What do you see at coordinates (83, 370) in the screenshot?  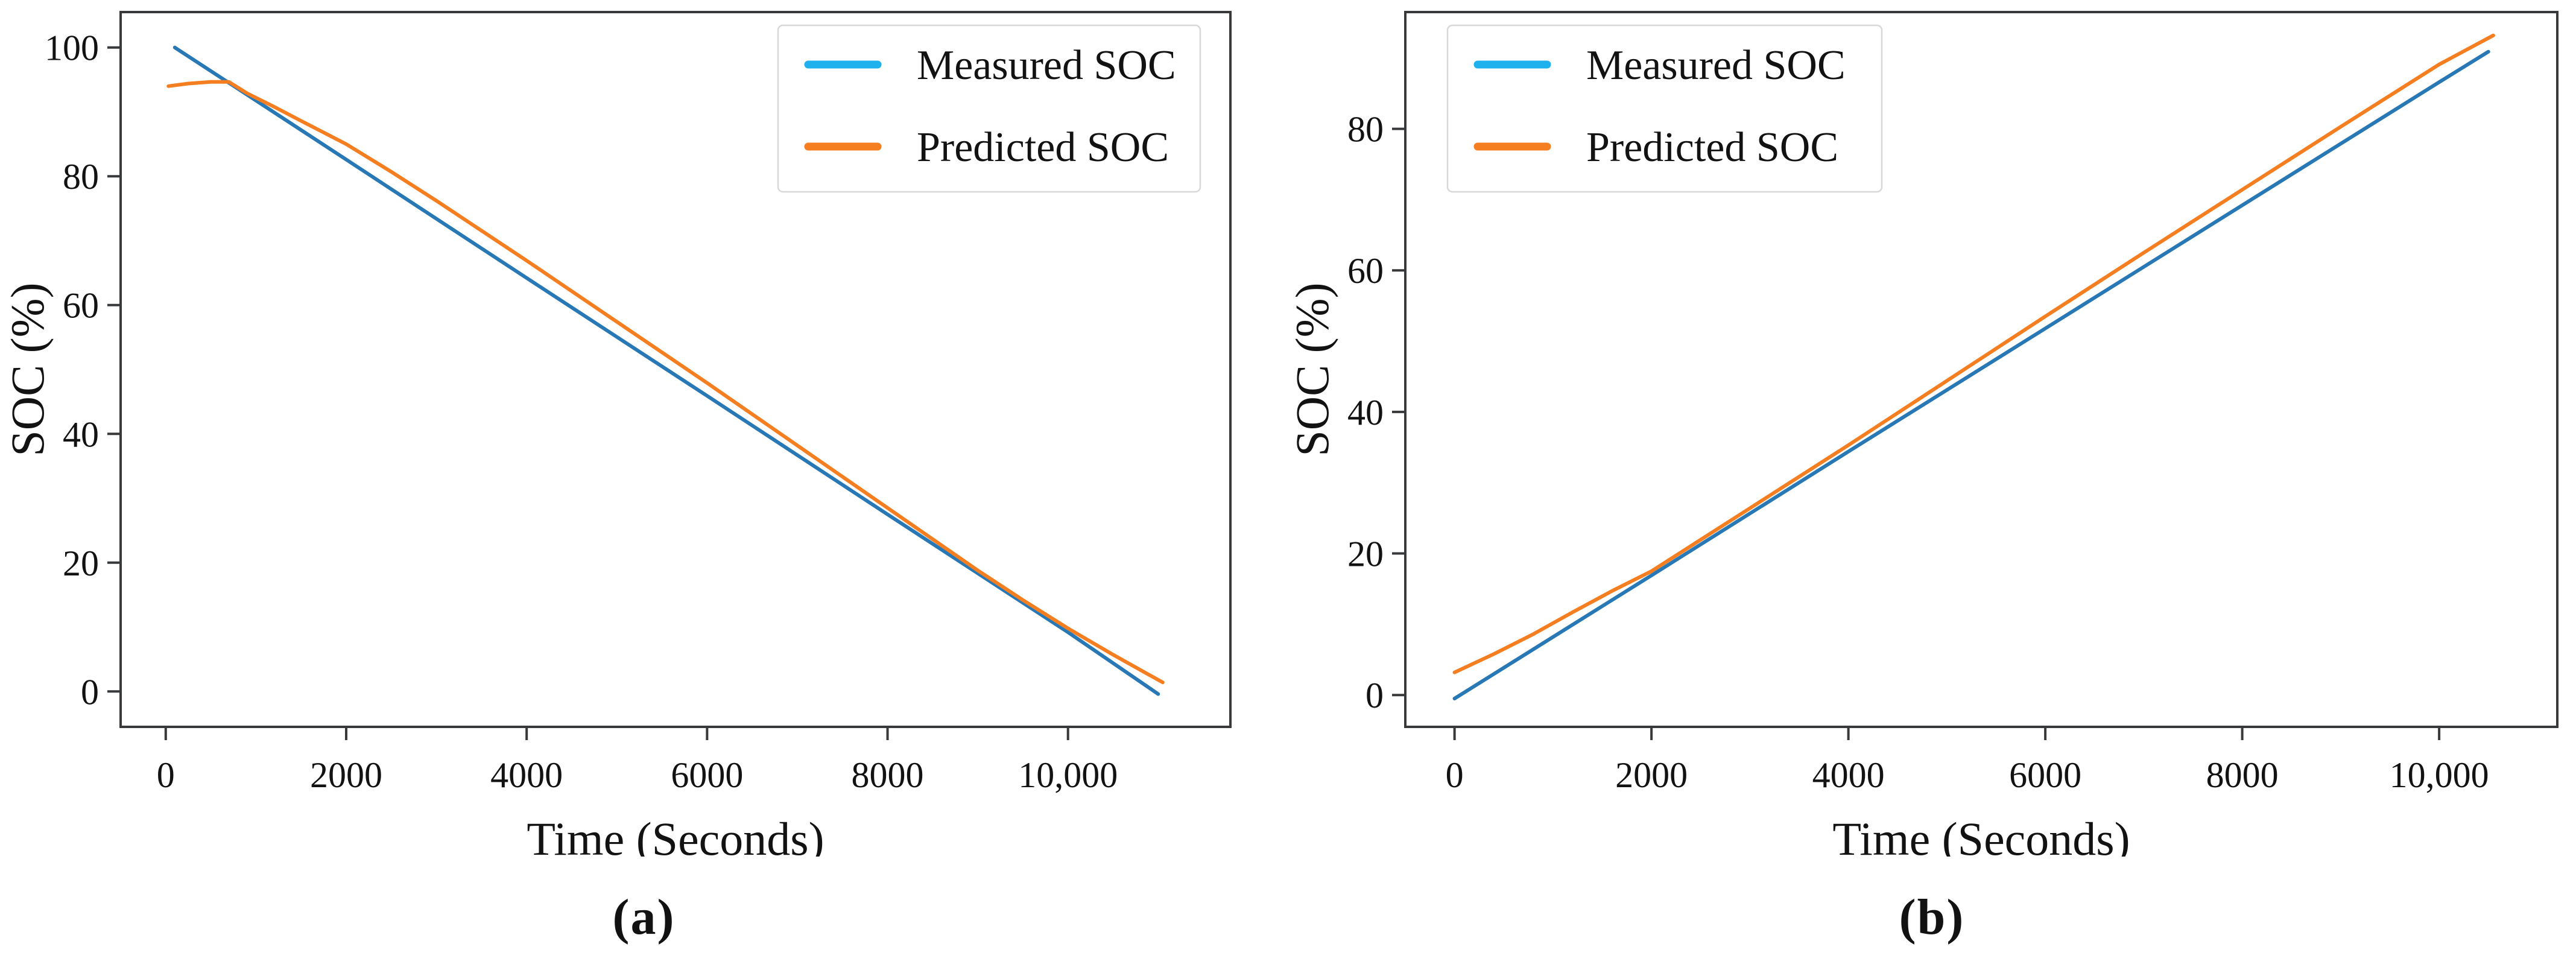 I see `y-axis: 0 20 40 60 80 100` at bounding box center [83, 370].